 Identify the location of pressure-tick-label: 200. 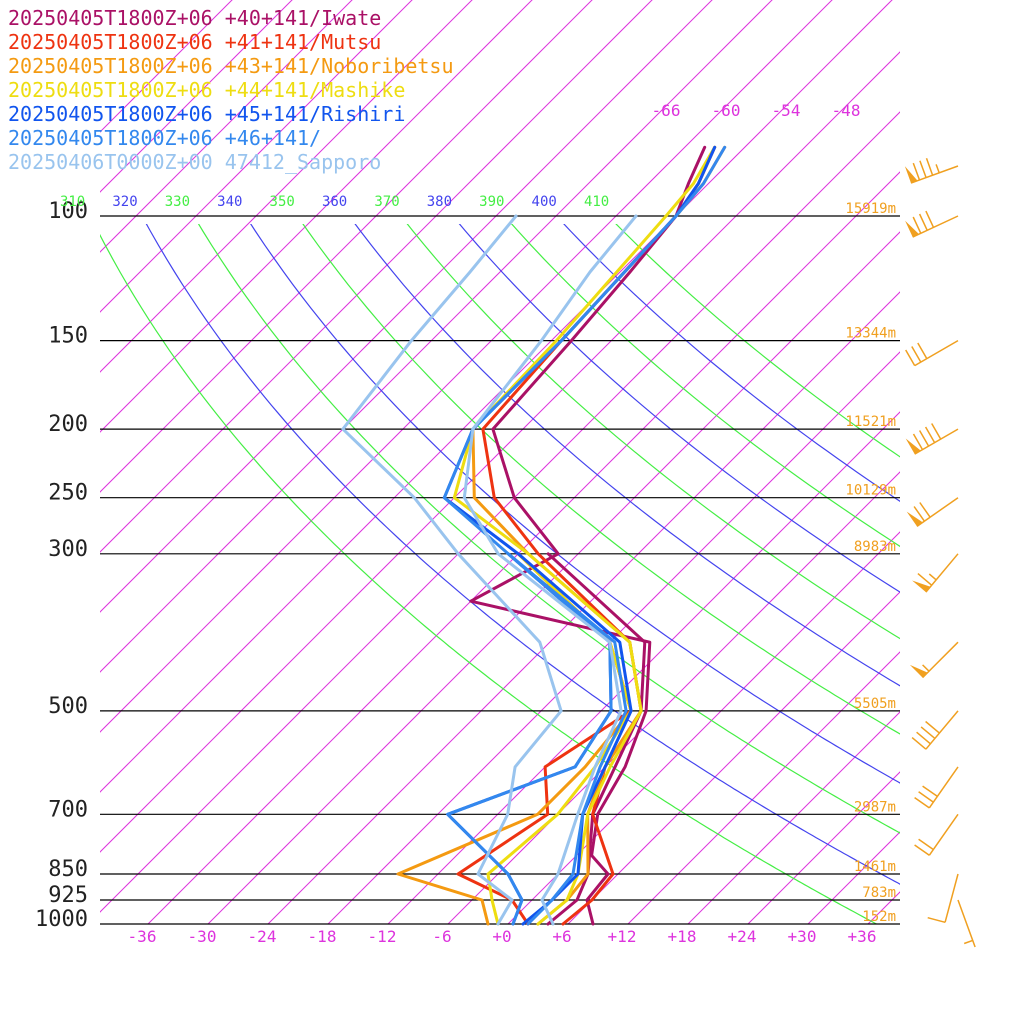
(68, 424).